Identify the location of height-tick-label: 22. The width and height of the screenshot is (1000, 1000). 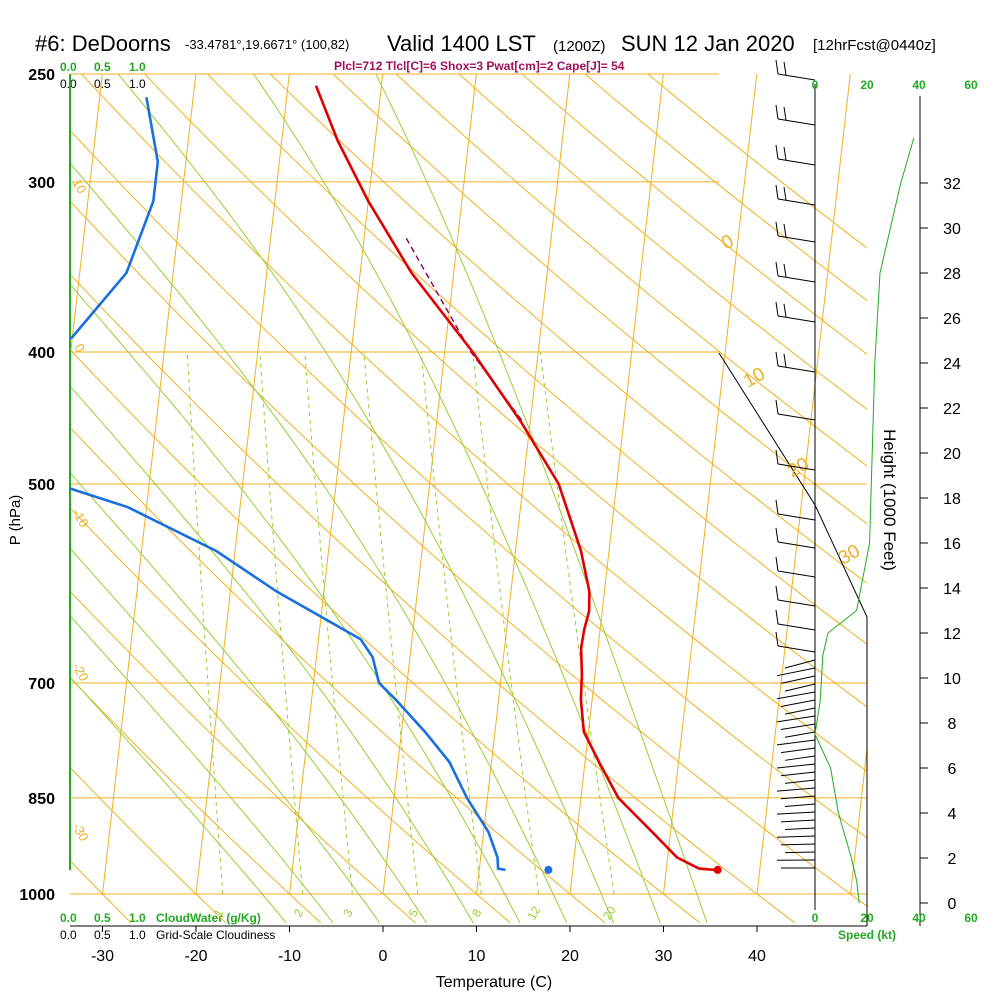
(952, 409).